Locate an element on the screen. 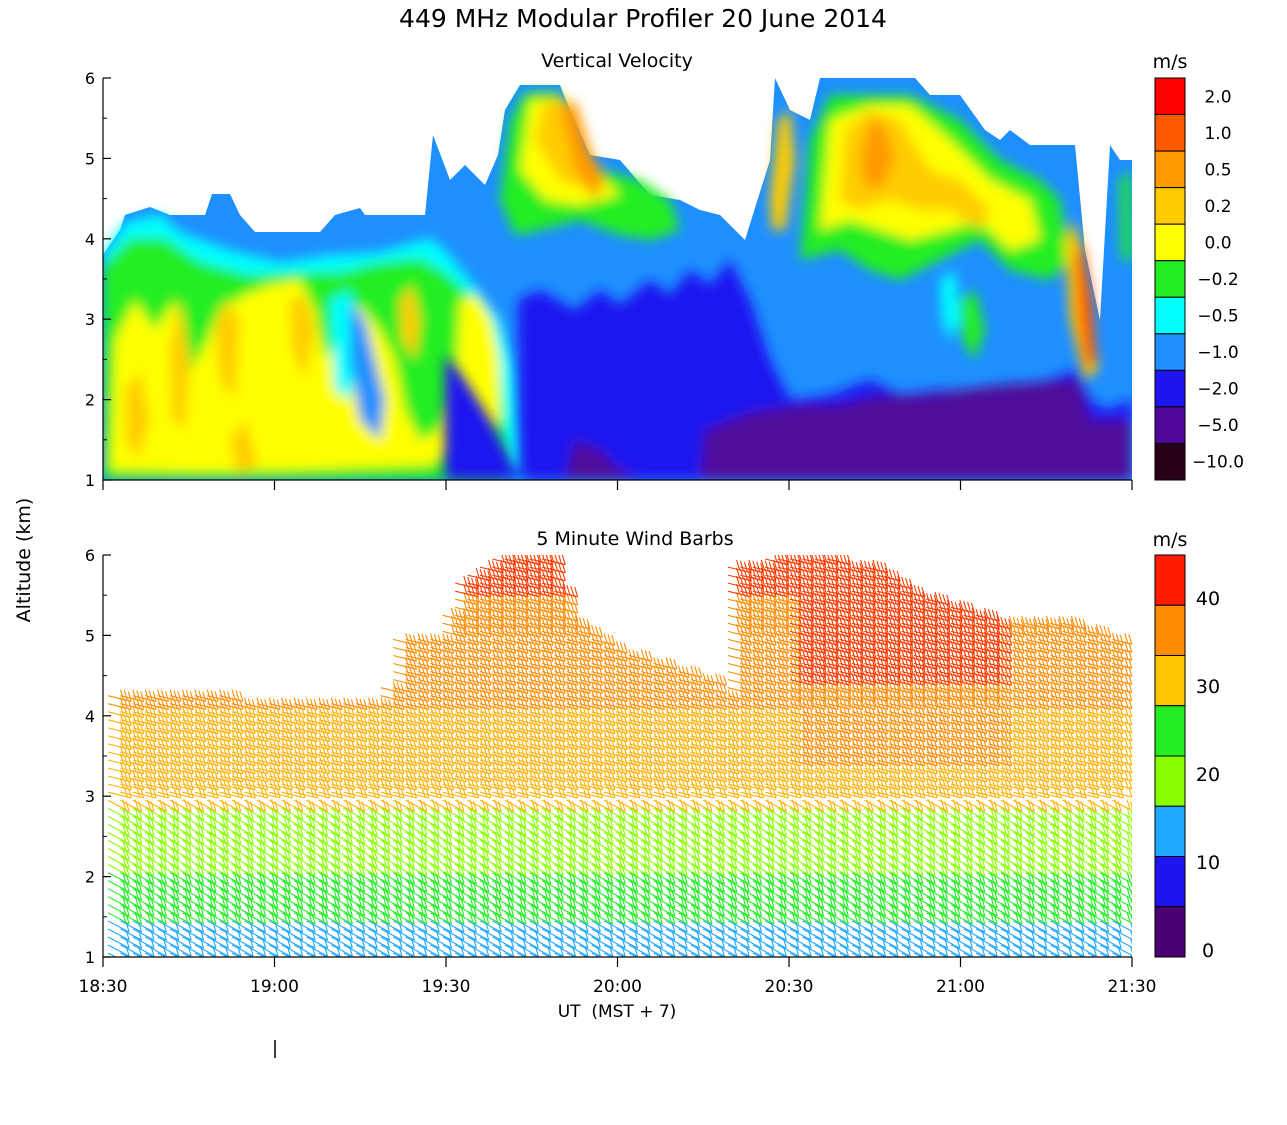  vv-colorbar-label: −5.0 is located at coordinates (1217, 426).